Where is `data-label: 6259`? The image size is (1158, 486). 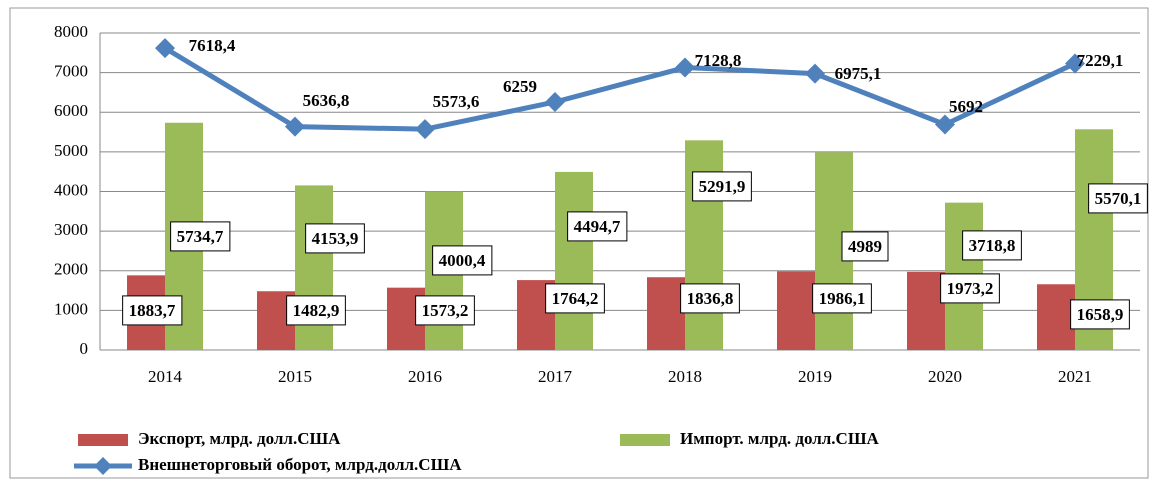 data-label: 6259 is located at coordinates (520, 86).